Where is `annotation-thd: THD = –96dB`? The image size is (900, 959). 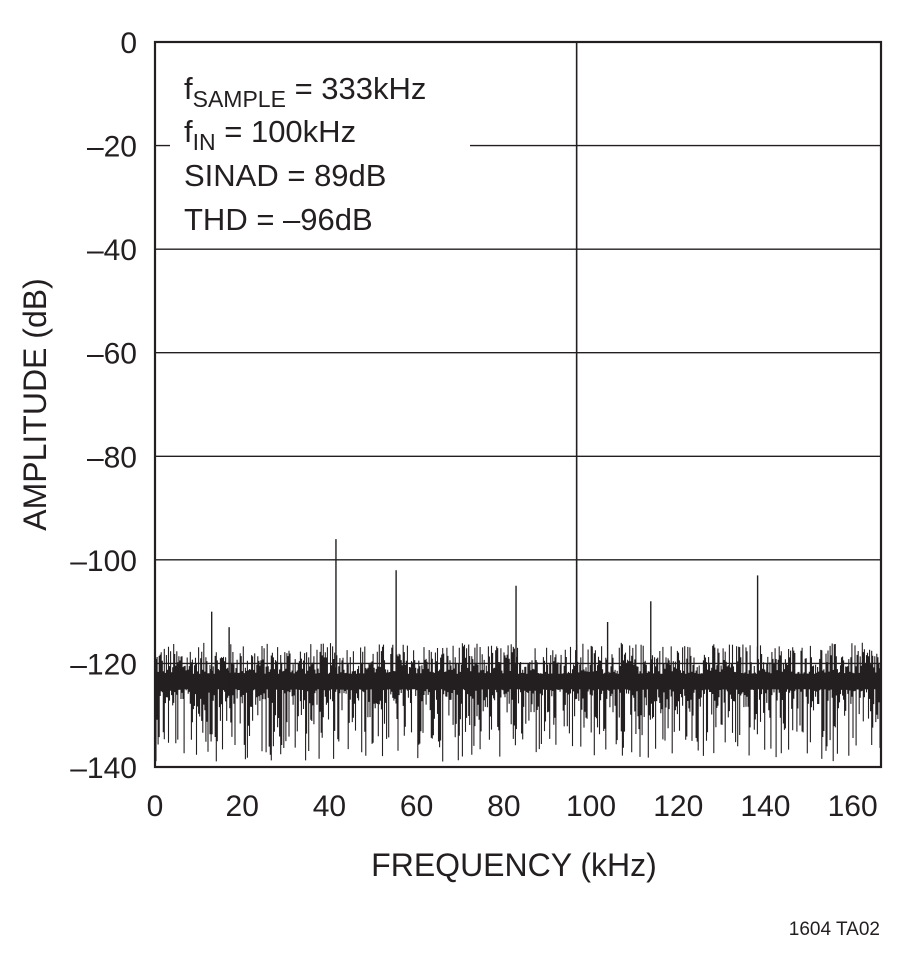 annotation-thd: THD = –96dB is located at coordinates (278, 219).